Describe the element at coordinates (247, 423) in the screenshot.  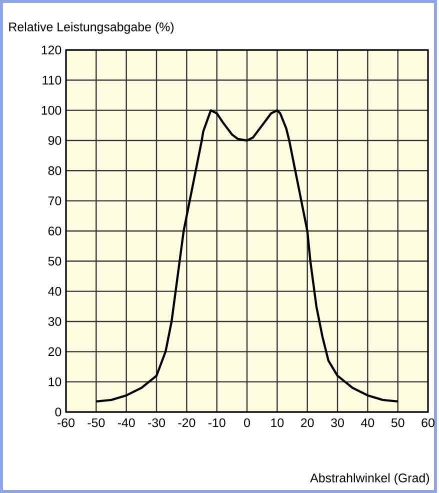
I see `x-tick-label: 0` at that location.